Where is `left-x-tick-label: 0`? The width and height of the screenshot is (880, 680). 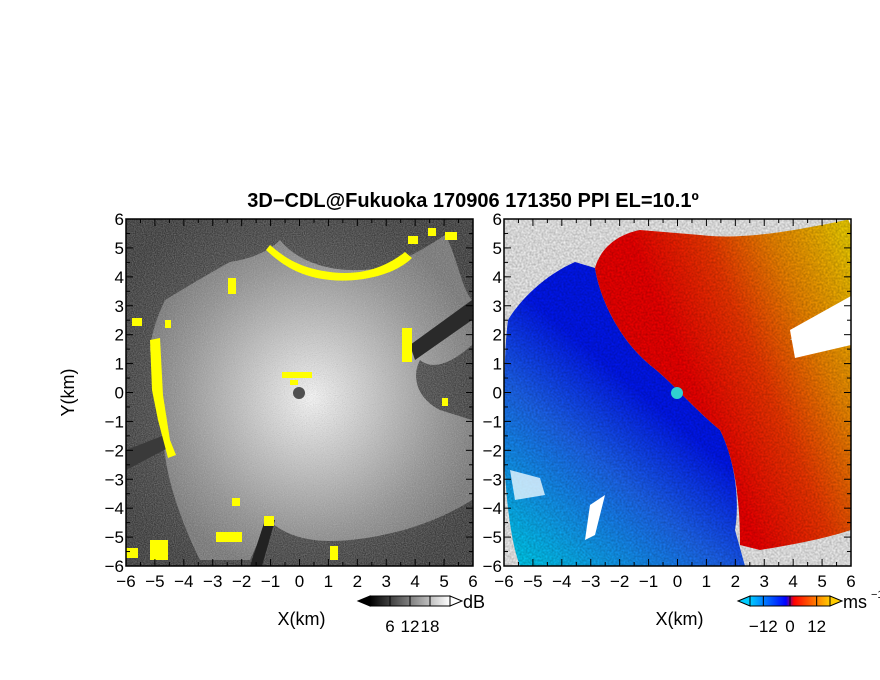
left-x-tick-label: 0 is located at coordinates (299, 581).